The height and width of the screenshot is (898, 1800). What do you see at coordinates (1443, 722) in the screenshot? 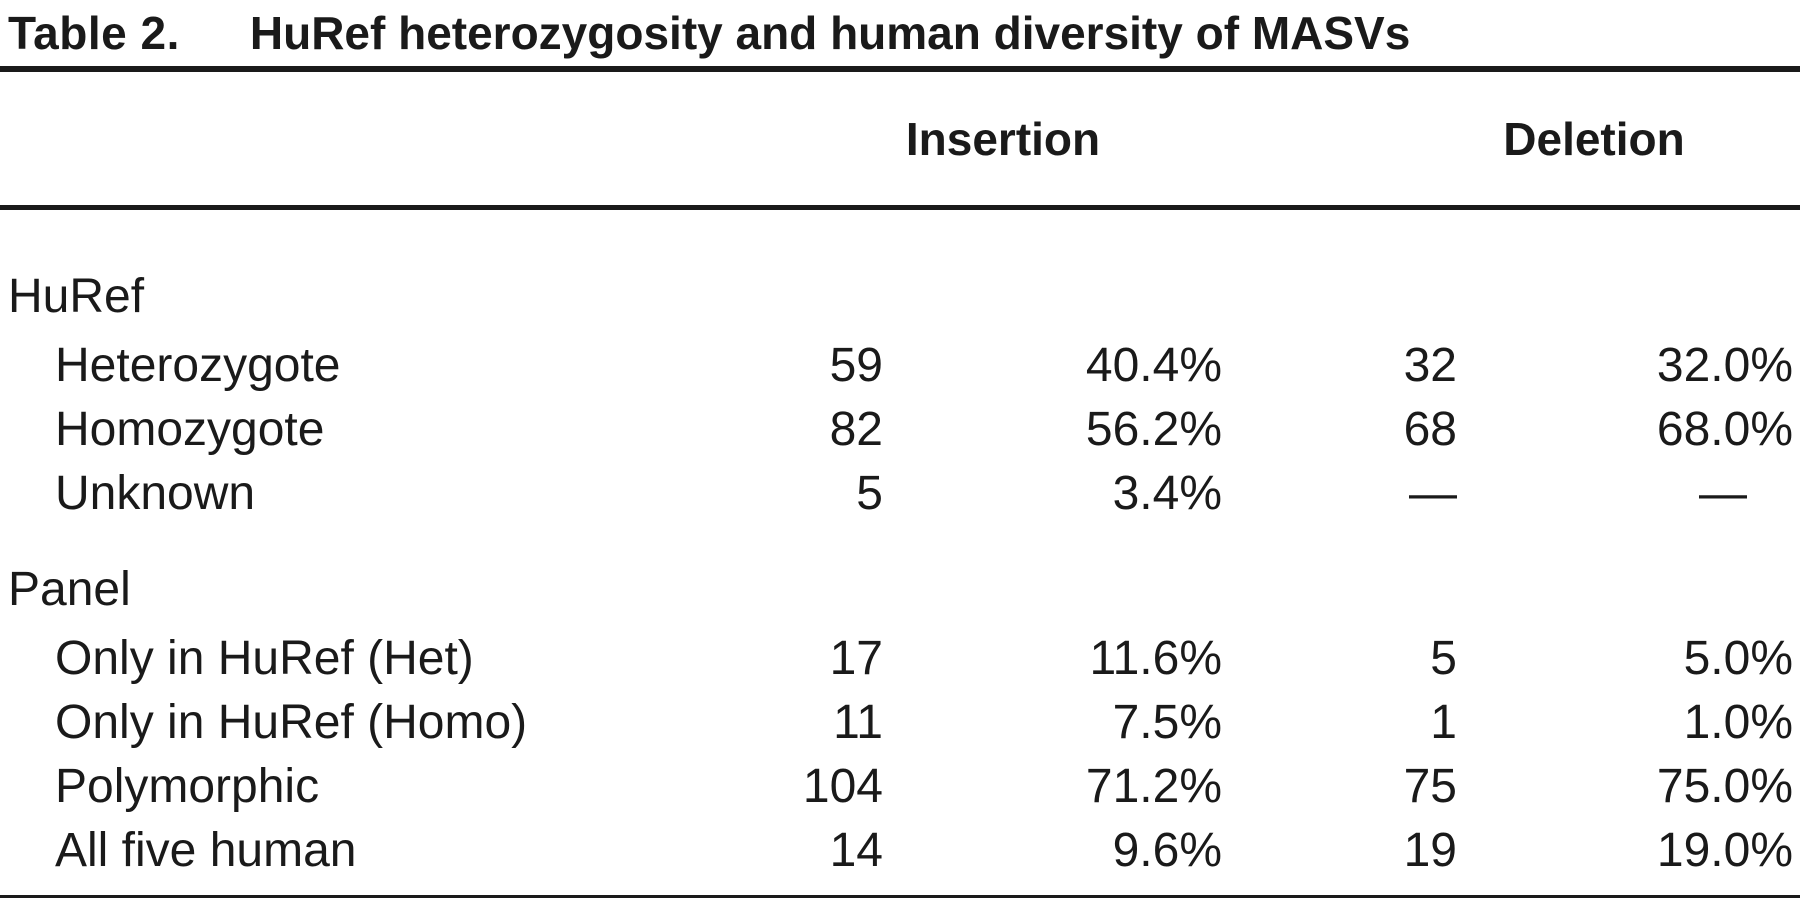
I see `deletion-count-cell: 1` at bounding box center [1443, 722].